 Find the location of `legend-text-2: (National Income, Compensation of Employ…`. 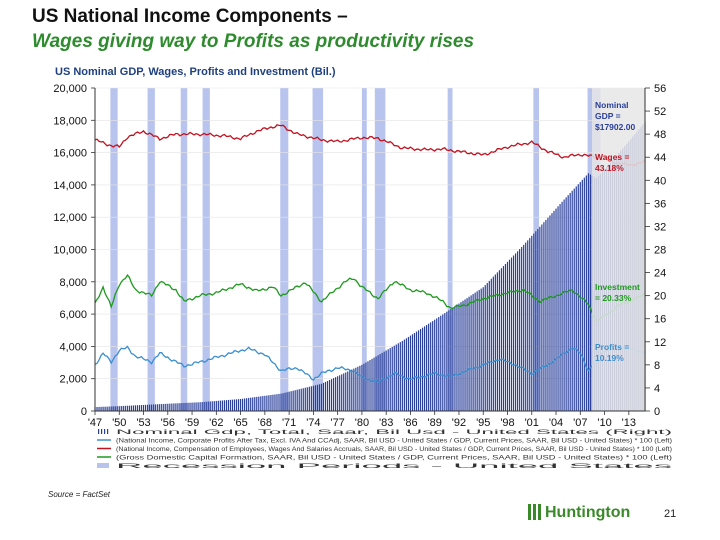

legend-text-2: (National Income, Compensation of Employ… is located at coordinates (394, 449).